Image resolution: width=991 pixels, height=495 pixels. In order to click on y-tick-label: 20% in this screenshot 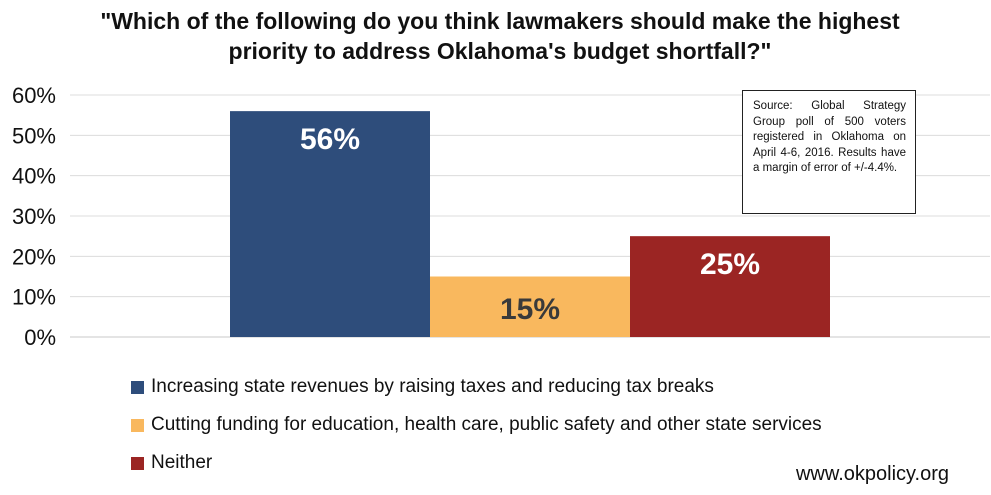, I will do `click(34, 256)`.